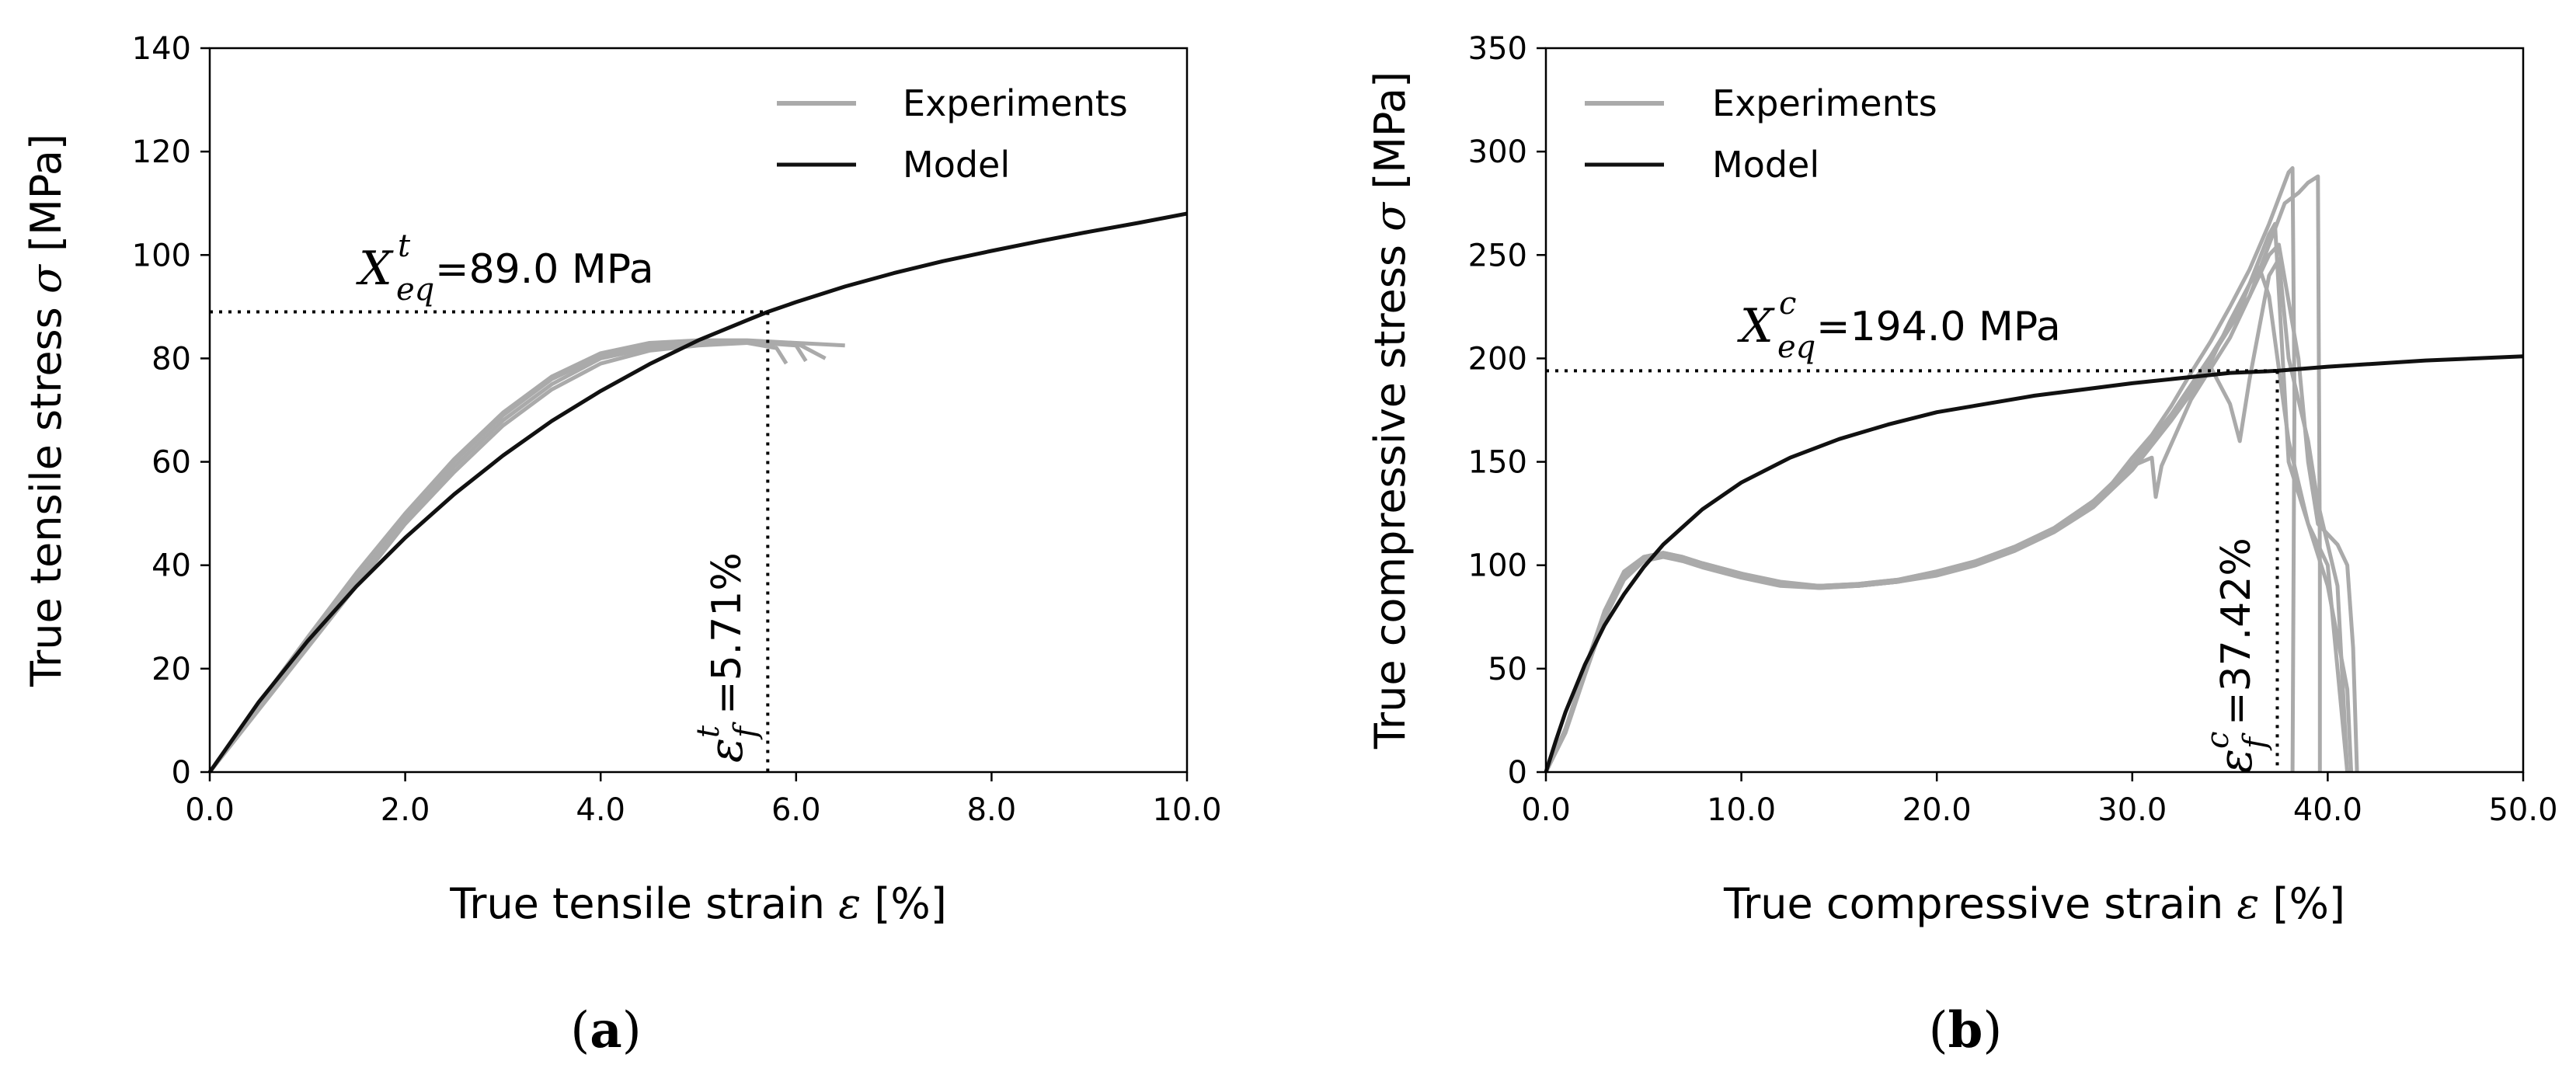 The image size is (2576, 1075). What do you see at coordinates (210, 810) in the screenshot?
I see `a-x-tick-label: 0.0` at bounding box center [210, 810].